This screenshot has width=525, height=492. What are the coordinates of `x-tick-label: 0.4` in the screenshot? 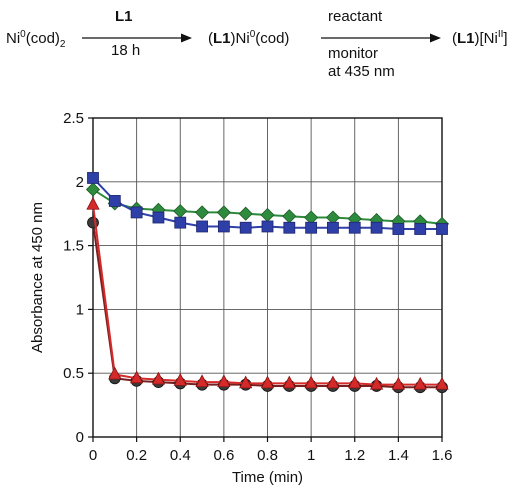 It's located at (180, 455).